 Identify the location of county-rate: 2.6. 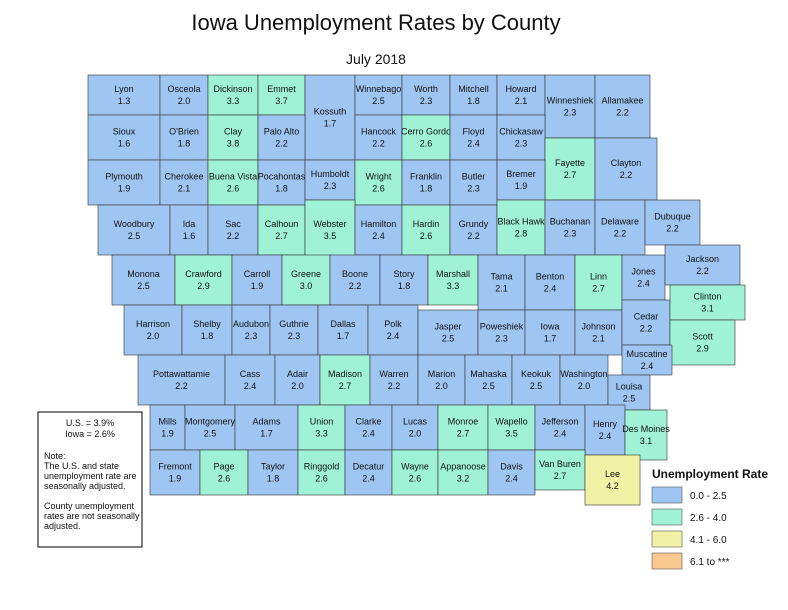
(415, 479).